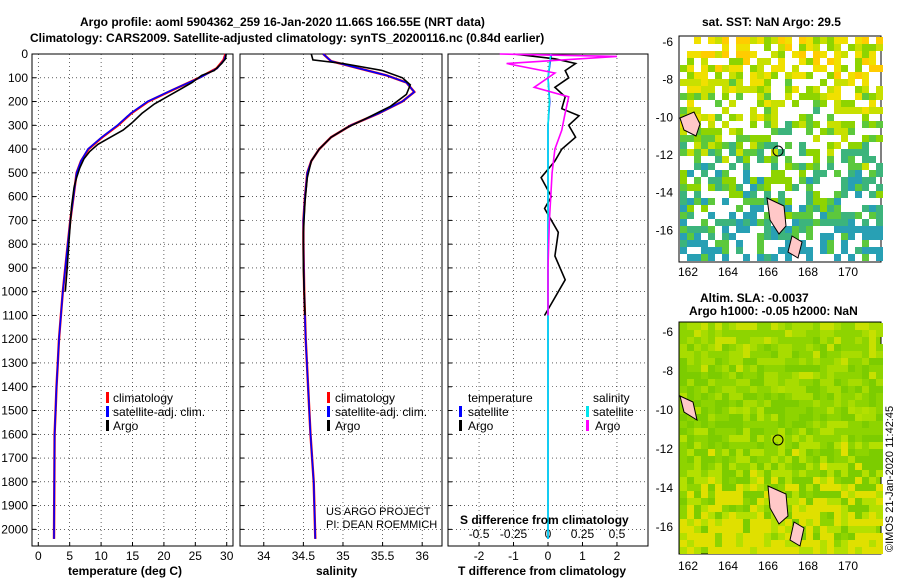 This screenshot has width=900, height=580. I want to click on sla-argo-location-marker, so click(778, 440).